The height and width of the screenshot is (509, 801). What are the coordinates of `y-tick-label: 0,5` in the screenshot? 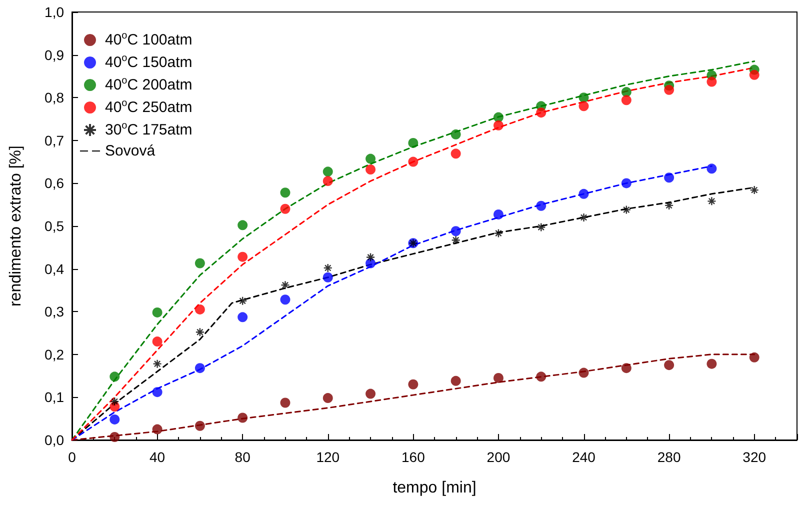 It's located at (54, 226).